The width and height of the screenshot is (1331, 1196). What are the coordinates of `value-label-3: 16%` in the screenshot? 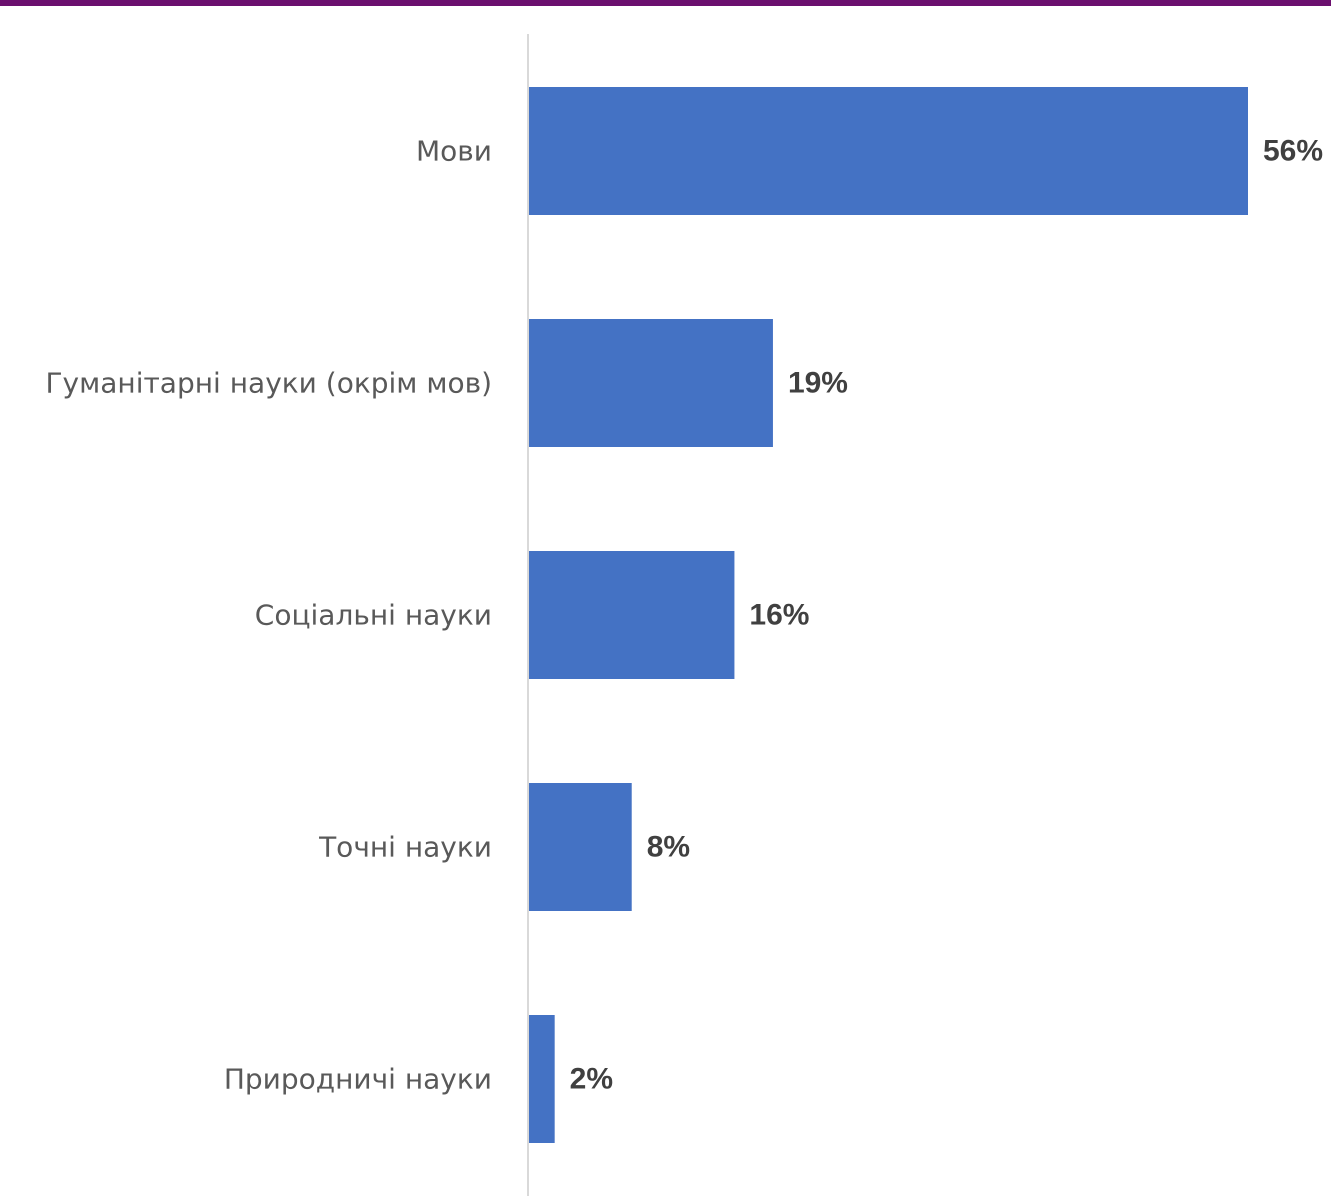 It's located at (779, 615).